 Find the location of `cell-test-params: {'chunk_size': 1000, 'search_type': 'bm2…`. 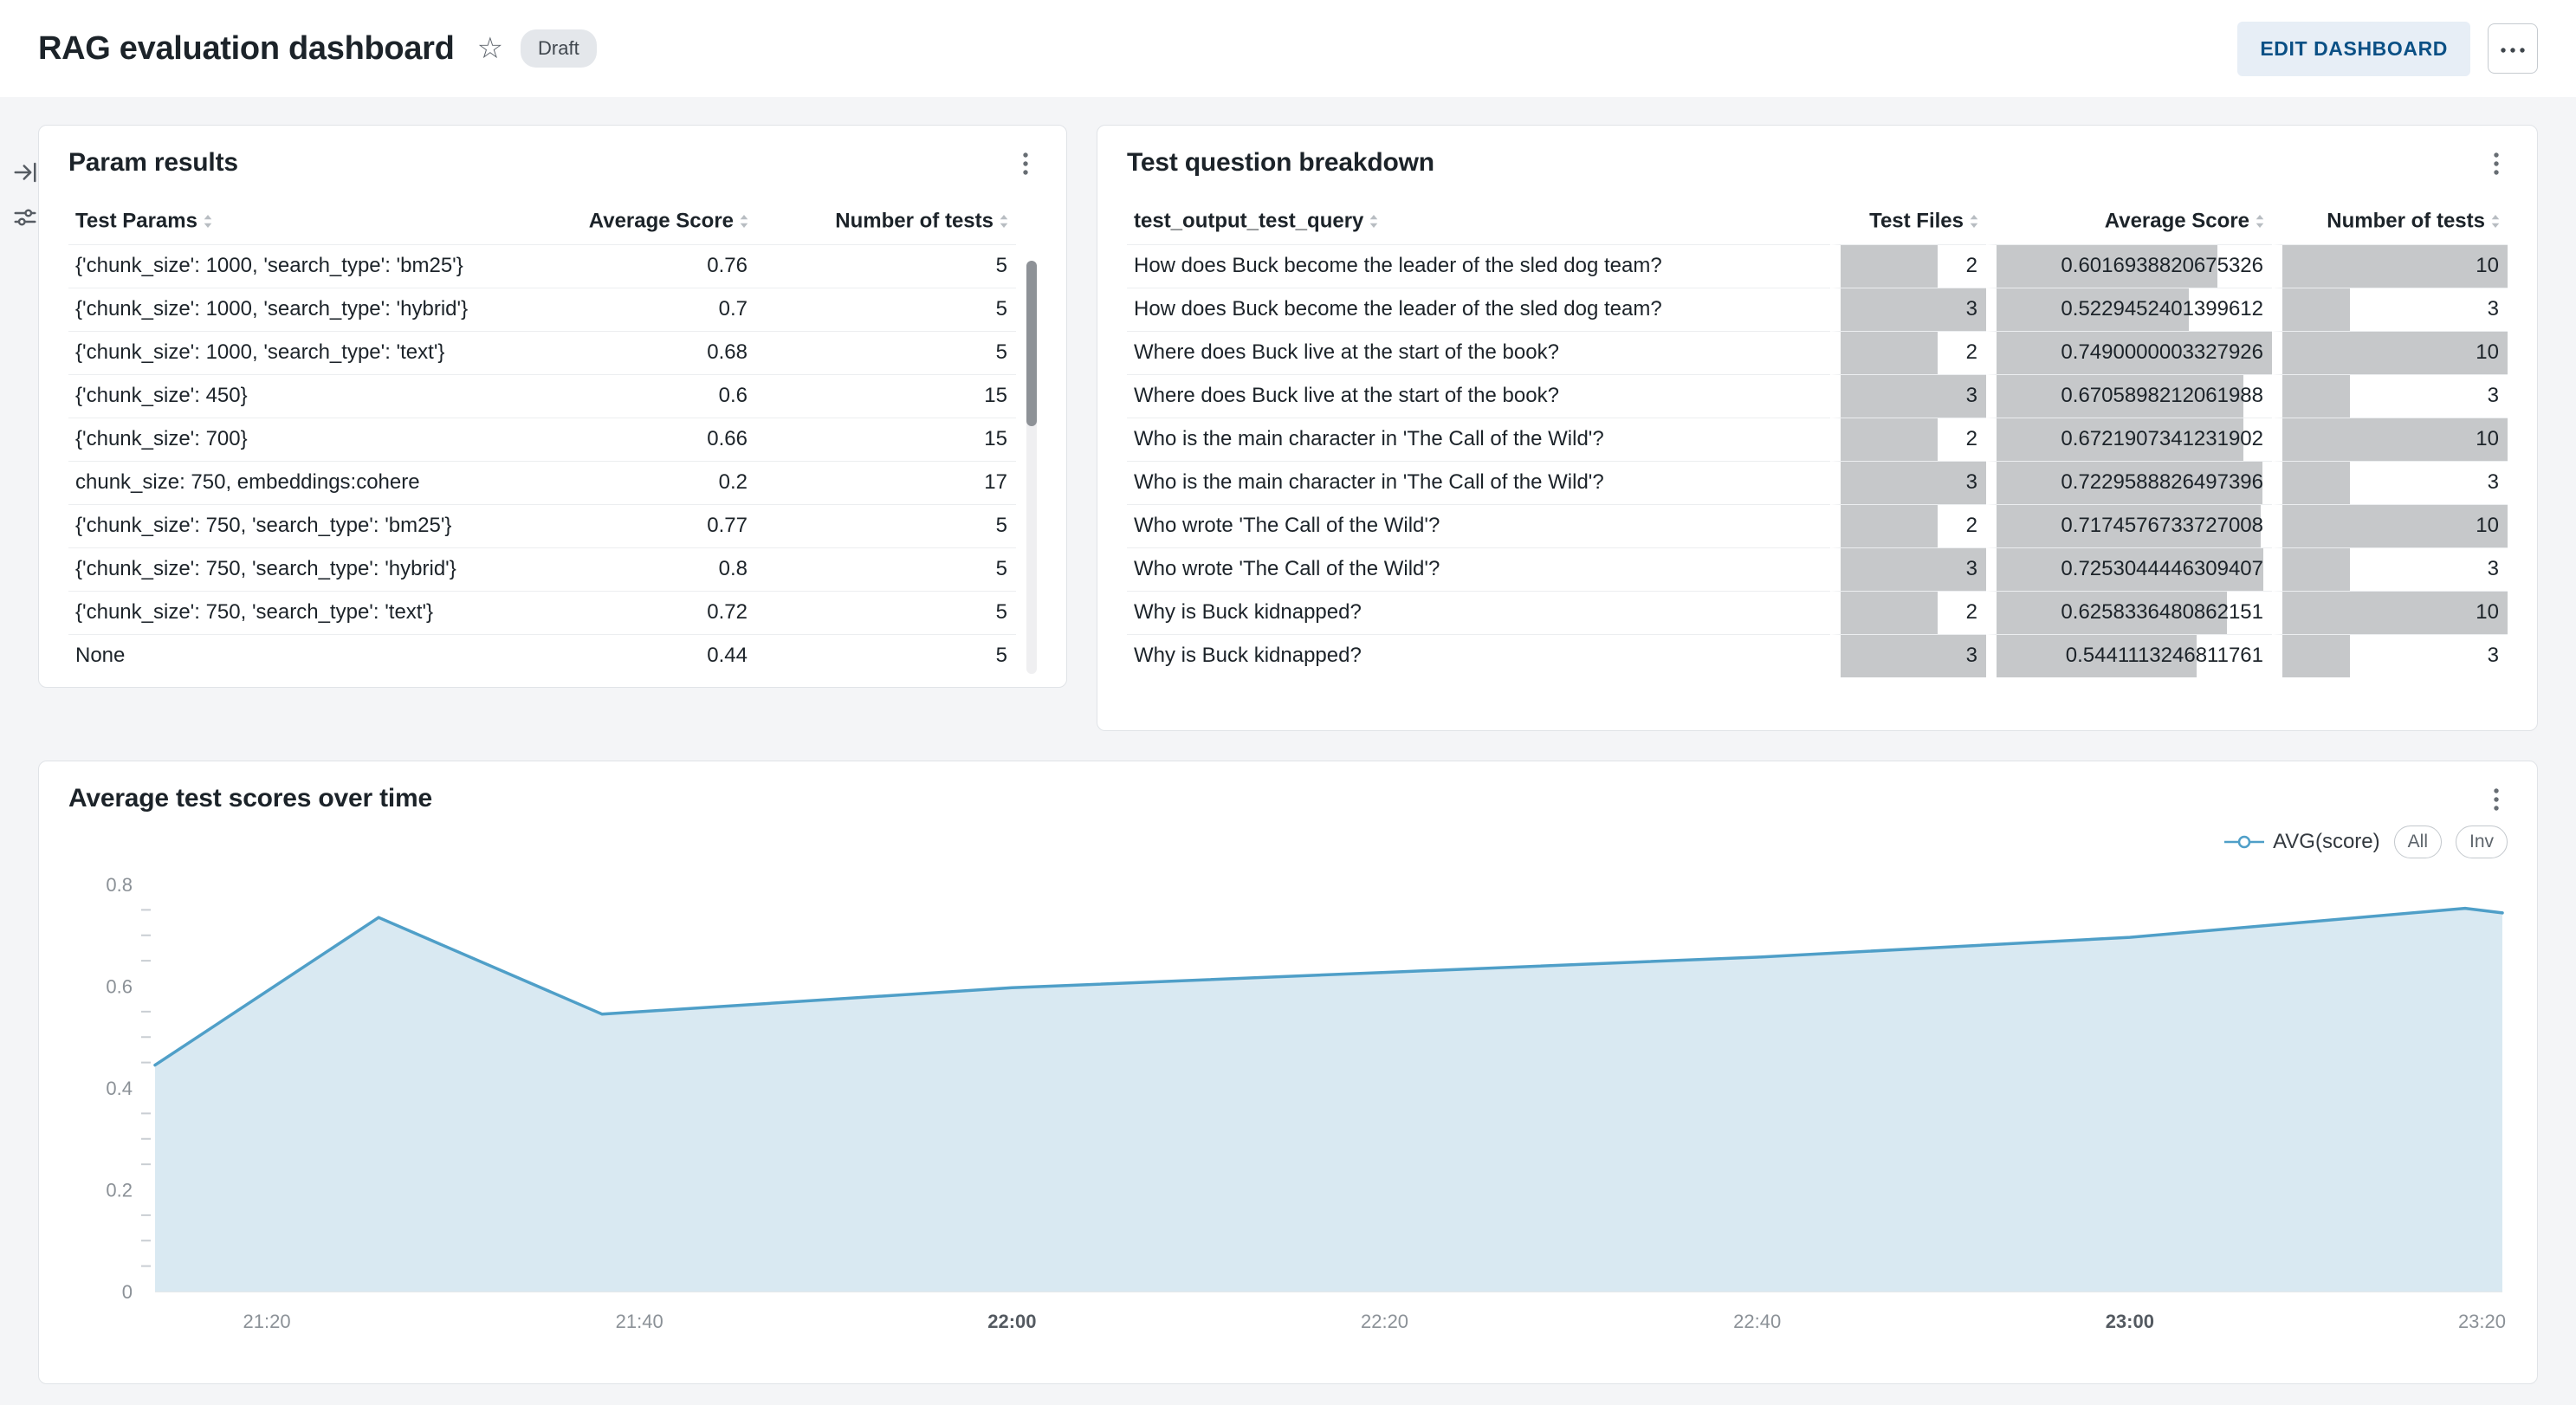

cell-test-params: {'chunk_size': 1000, 'search_type': 'bm2… is located at coordinates (304, 265).